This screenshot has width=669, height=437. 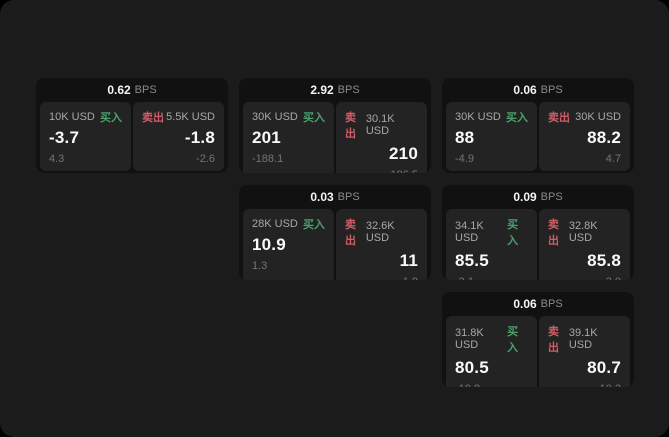 What do you see at coordinates (584, 136) in the screenshot?
I see `sell-tile: 卖出 30K USD 88.2 4.7` at bounding box center [584, 136].